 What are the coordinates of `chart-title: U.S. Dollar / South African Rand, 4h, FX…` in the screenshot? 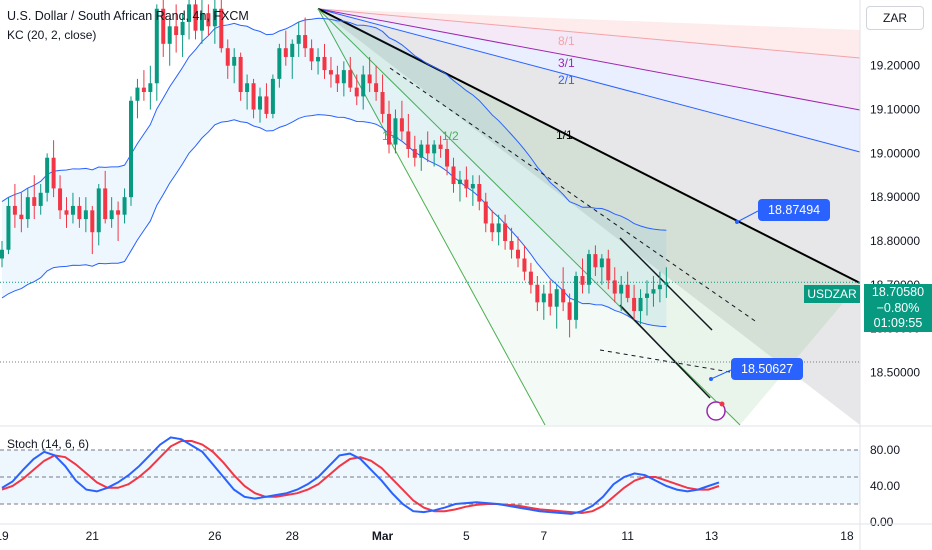 It's located at (128, 16).